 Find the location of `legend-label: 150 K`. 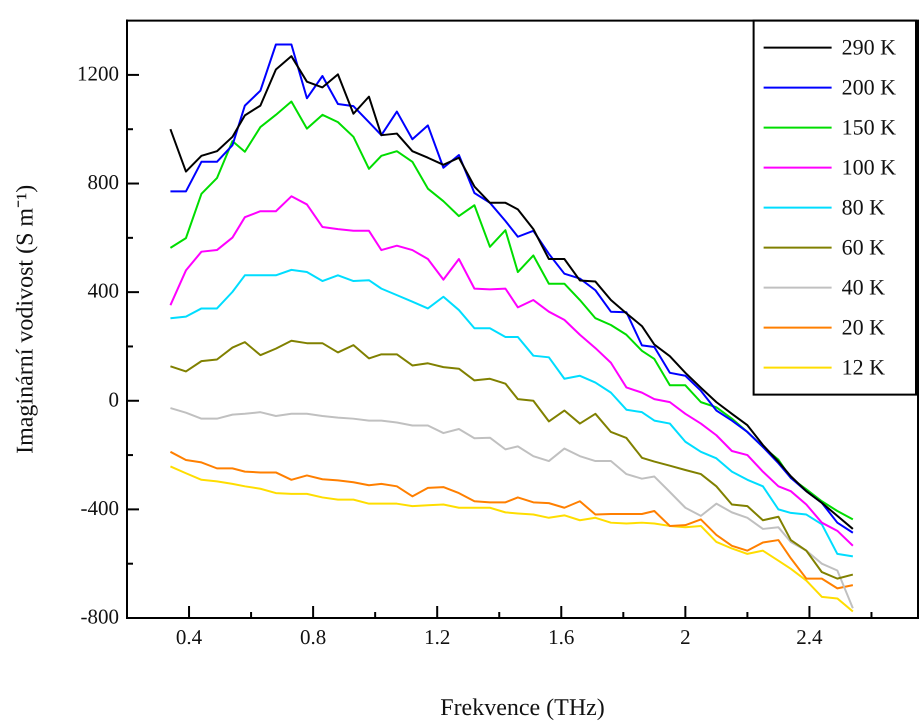

legend-label: 150 K is located at coordinates (869, 127).